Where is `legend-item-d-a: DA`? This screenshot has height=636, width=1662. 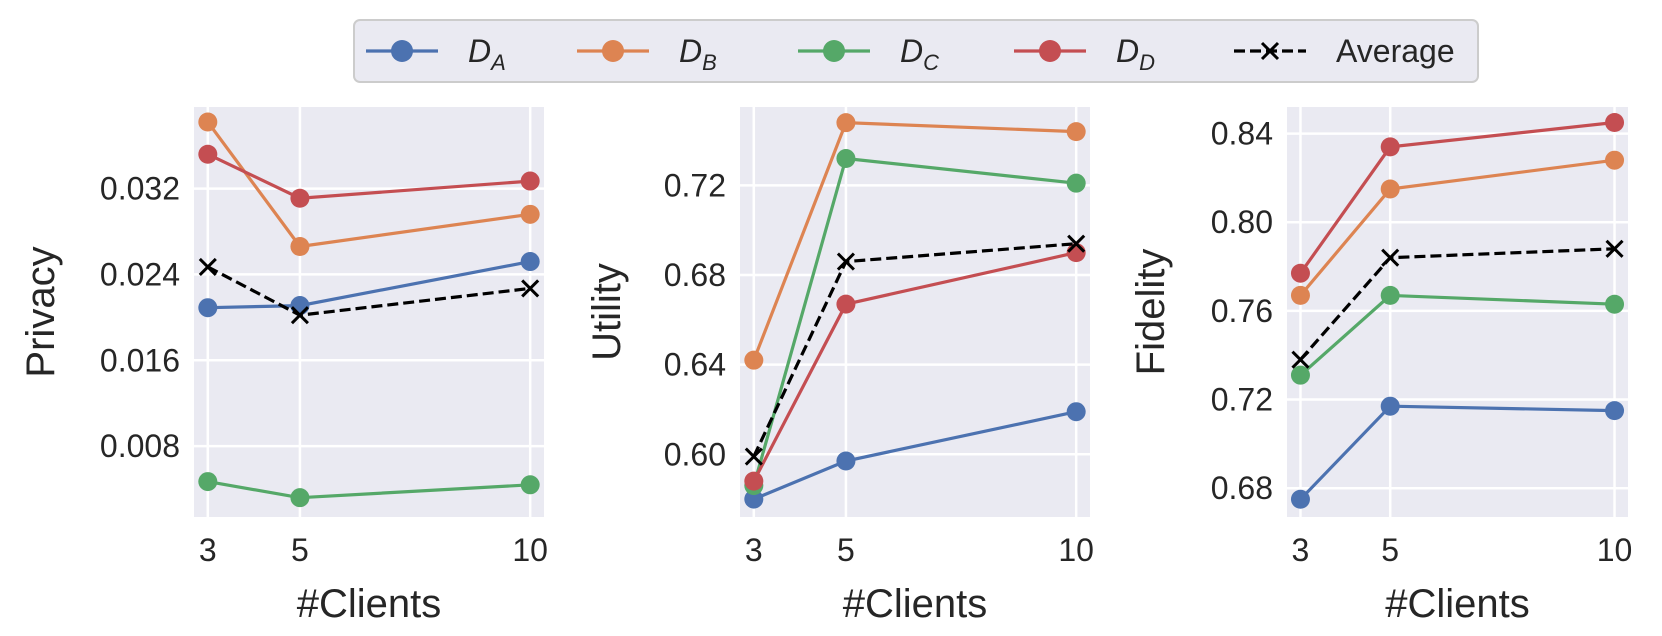
legend-item-d-a: DA is located at coordinates (436, 54).